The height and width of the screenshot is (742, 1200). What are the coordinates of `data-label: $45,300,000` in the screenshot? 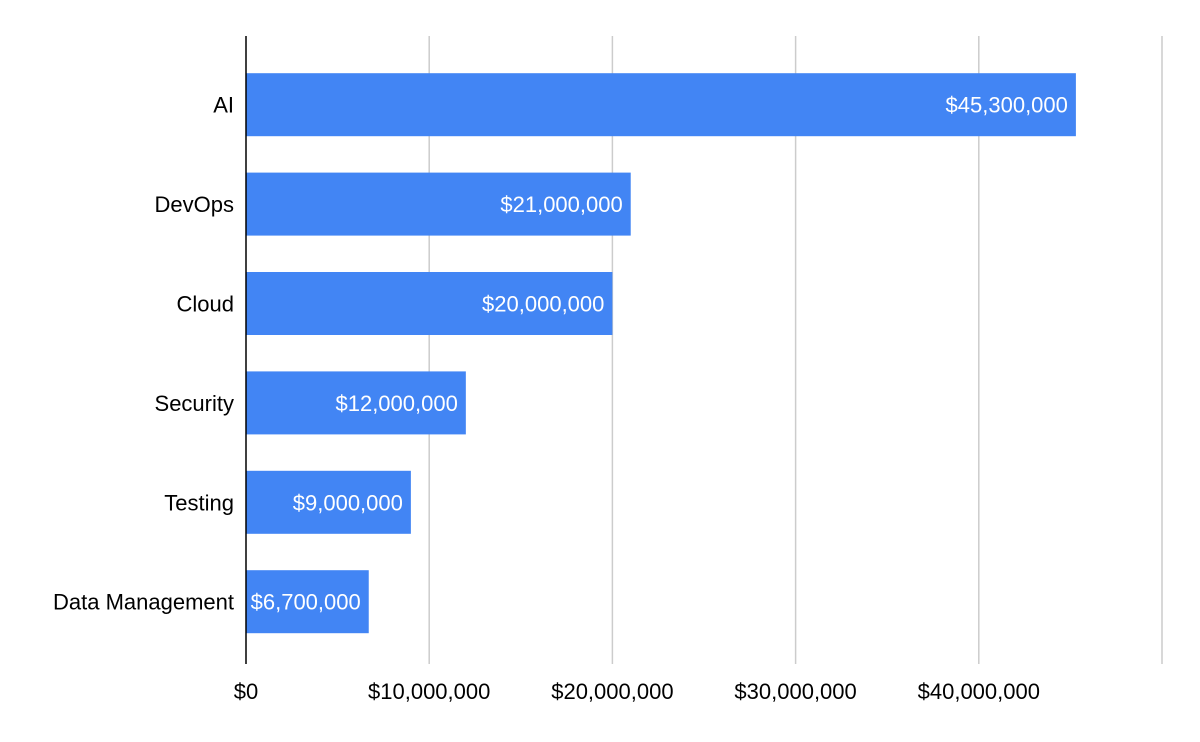 It's located at (1007, 105).